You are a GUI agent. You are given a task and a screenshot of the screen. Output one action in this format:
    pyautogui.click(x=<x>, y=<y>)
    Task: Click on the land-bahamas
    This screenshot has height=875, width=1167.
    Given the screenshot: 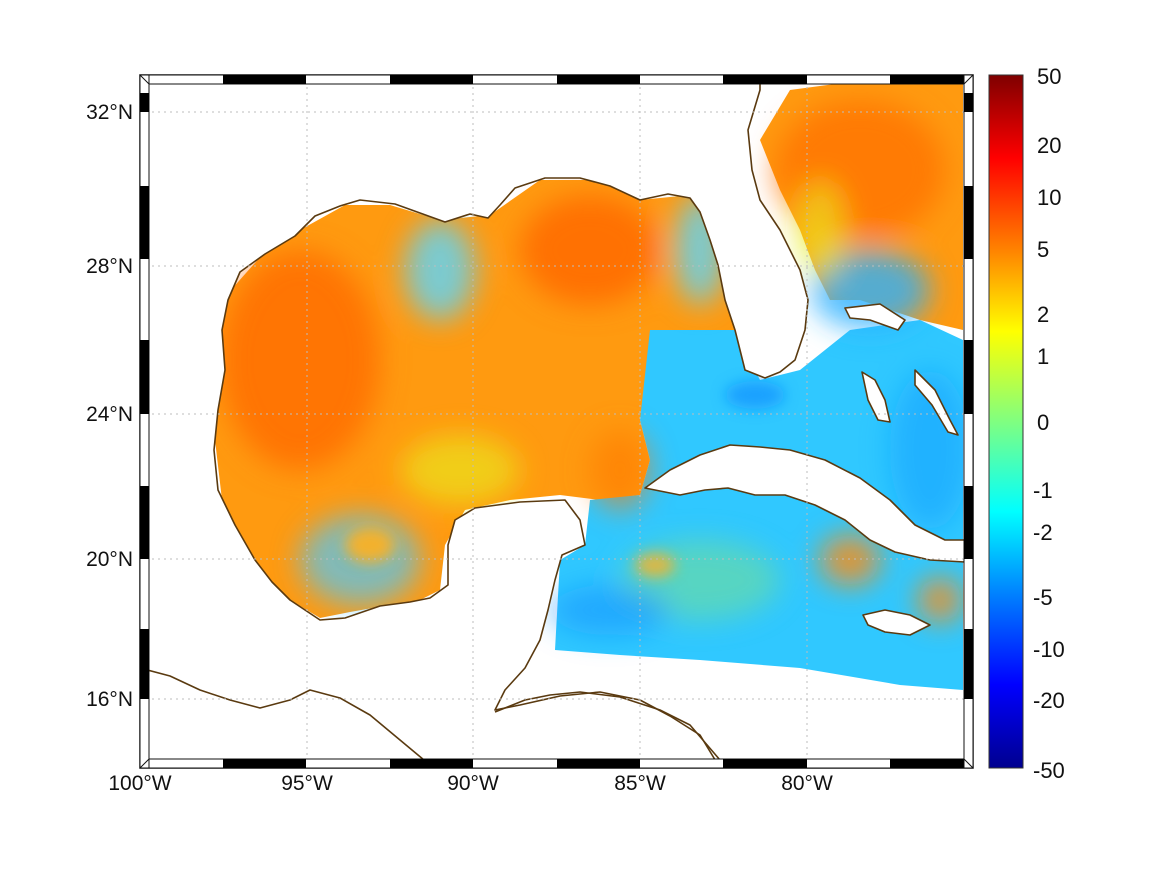 What is the action you would take?
    pyautogui.click(x=875, y=317)
    